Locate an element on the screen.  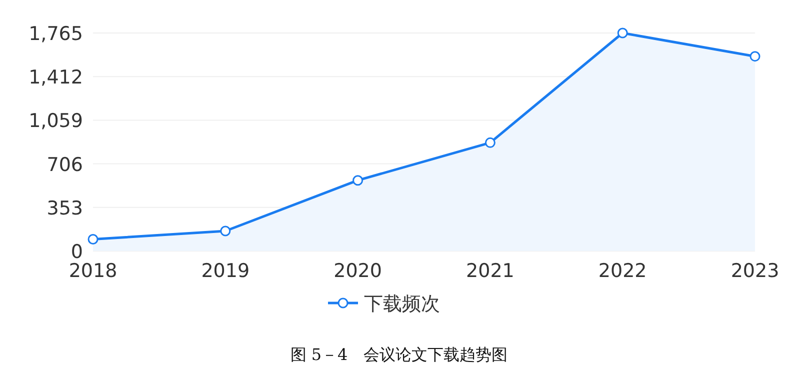
legend: 下载频次 is located at coordinates (384, 304).